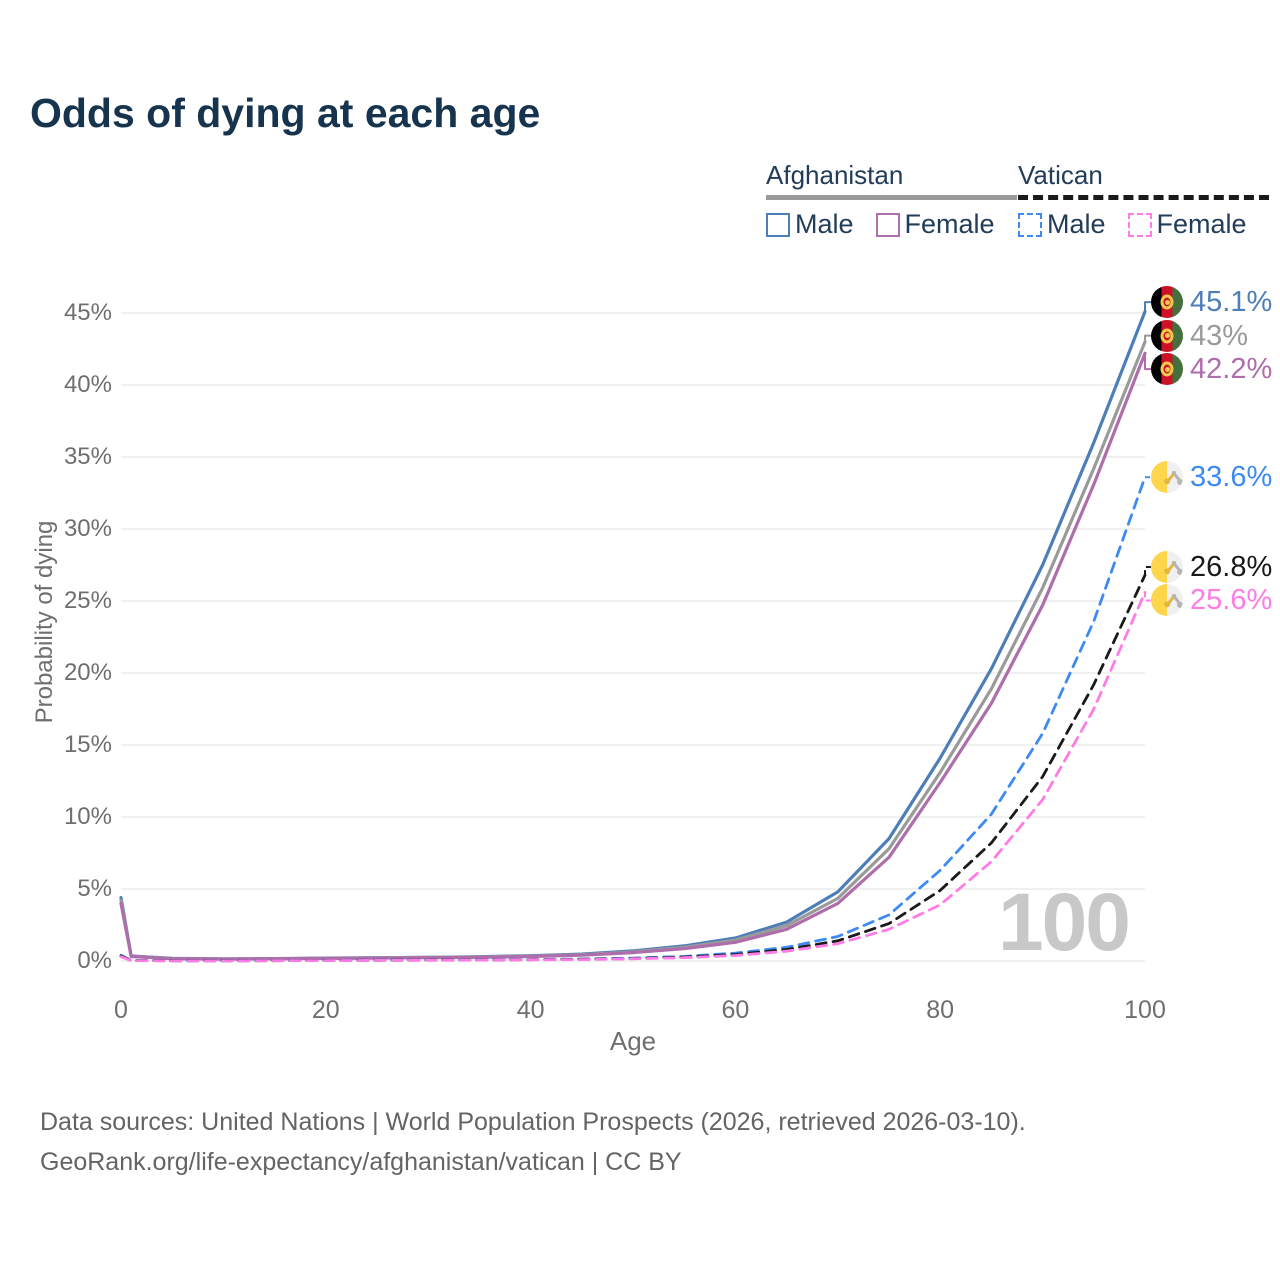 This screenshot has height=1280, width=1280. I want to click on legend-item-vatican-female: Female, so click(1187, 224).